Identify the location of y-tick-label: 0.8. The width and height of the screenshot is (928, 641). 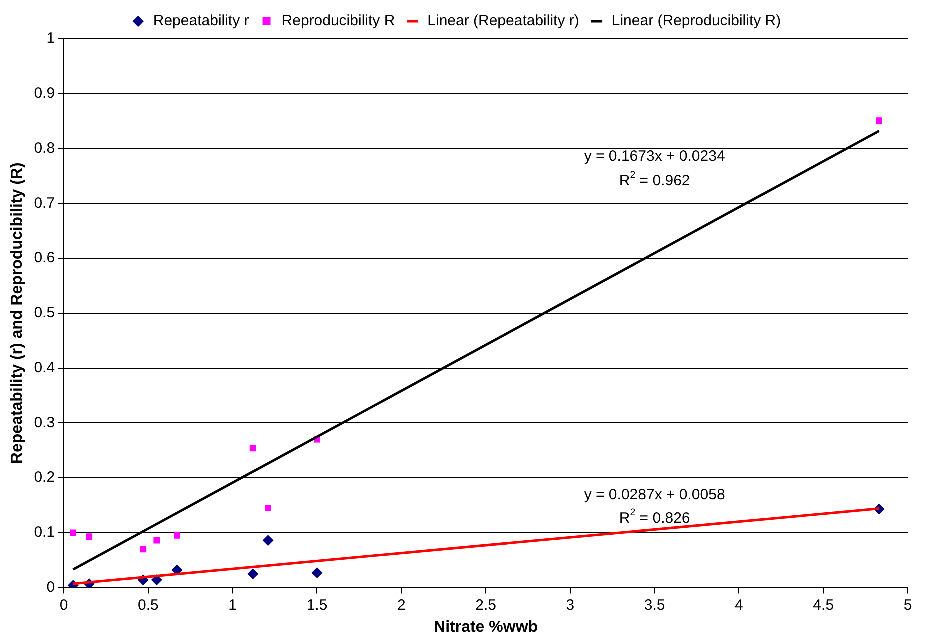
(45, 148).